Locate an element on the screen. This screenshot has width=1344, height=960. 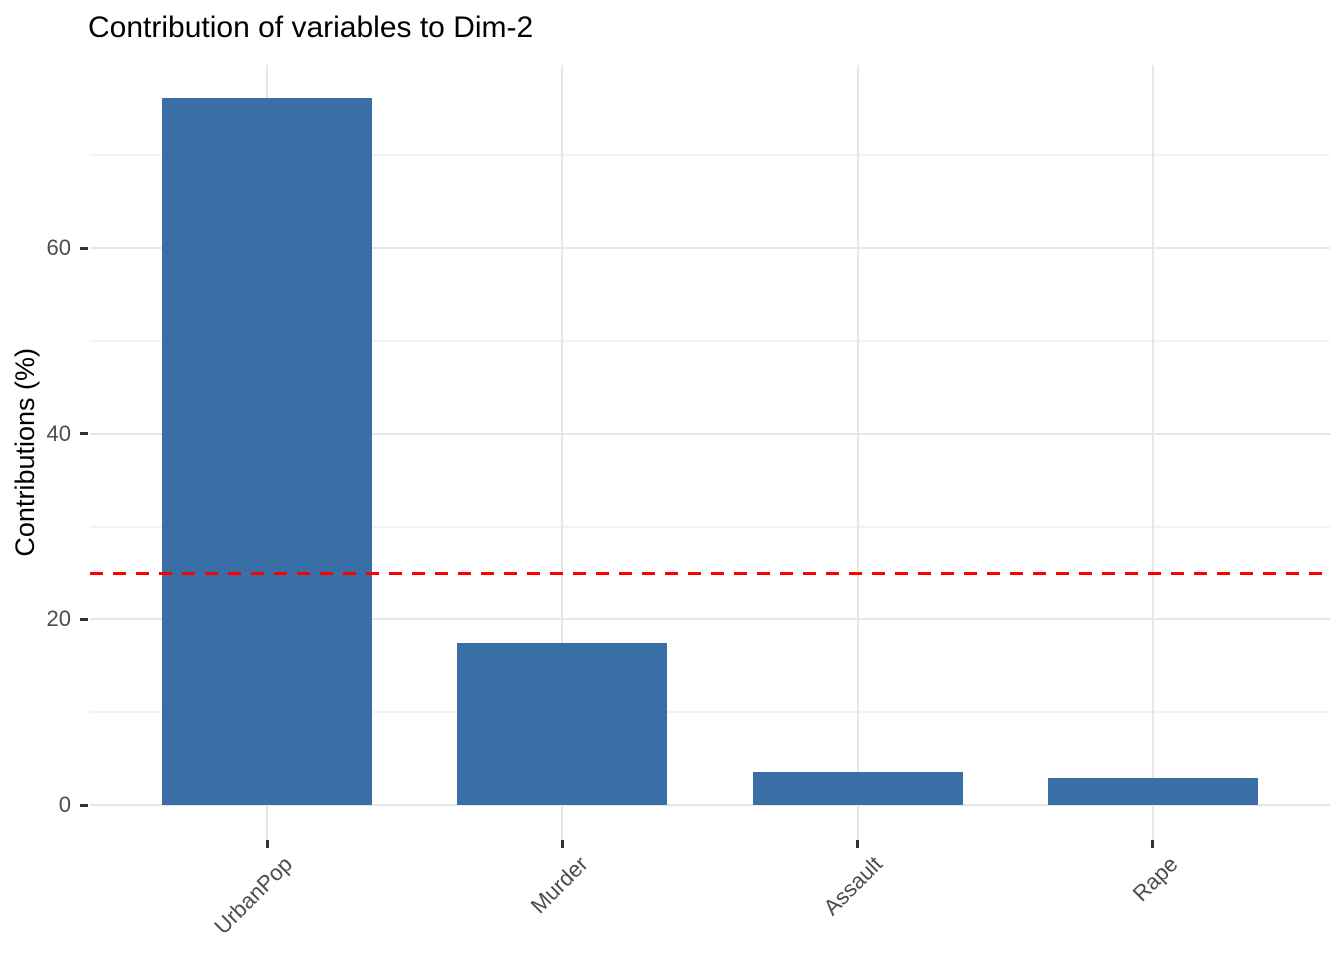
y-axis-title-text: Contributions (%) is located at coordinates (24, 452).